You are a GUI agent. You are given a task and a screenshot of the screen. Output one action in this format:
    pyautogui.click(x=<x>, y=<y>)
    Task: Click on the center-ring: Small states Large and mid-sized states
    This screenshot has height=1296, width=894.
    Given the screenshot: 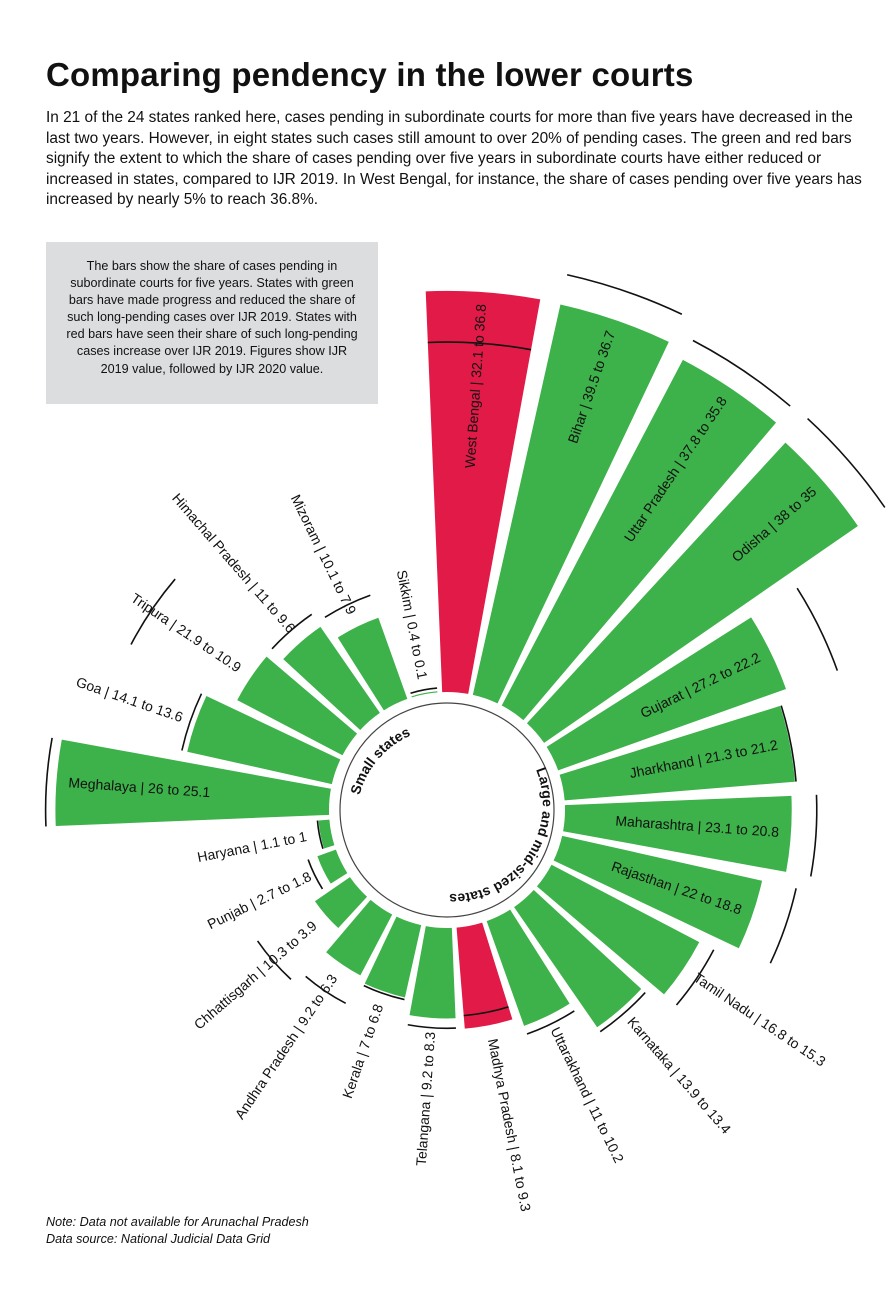 What is the action you would take?
    pyautogui.click(x=447, y=810)
    